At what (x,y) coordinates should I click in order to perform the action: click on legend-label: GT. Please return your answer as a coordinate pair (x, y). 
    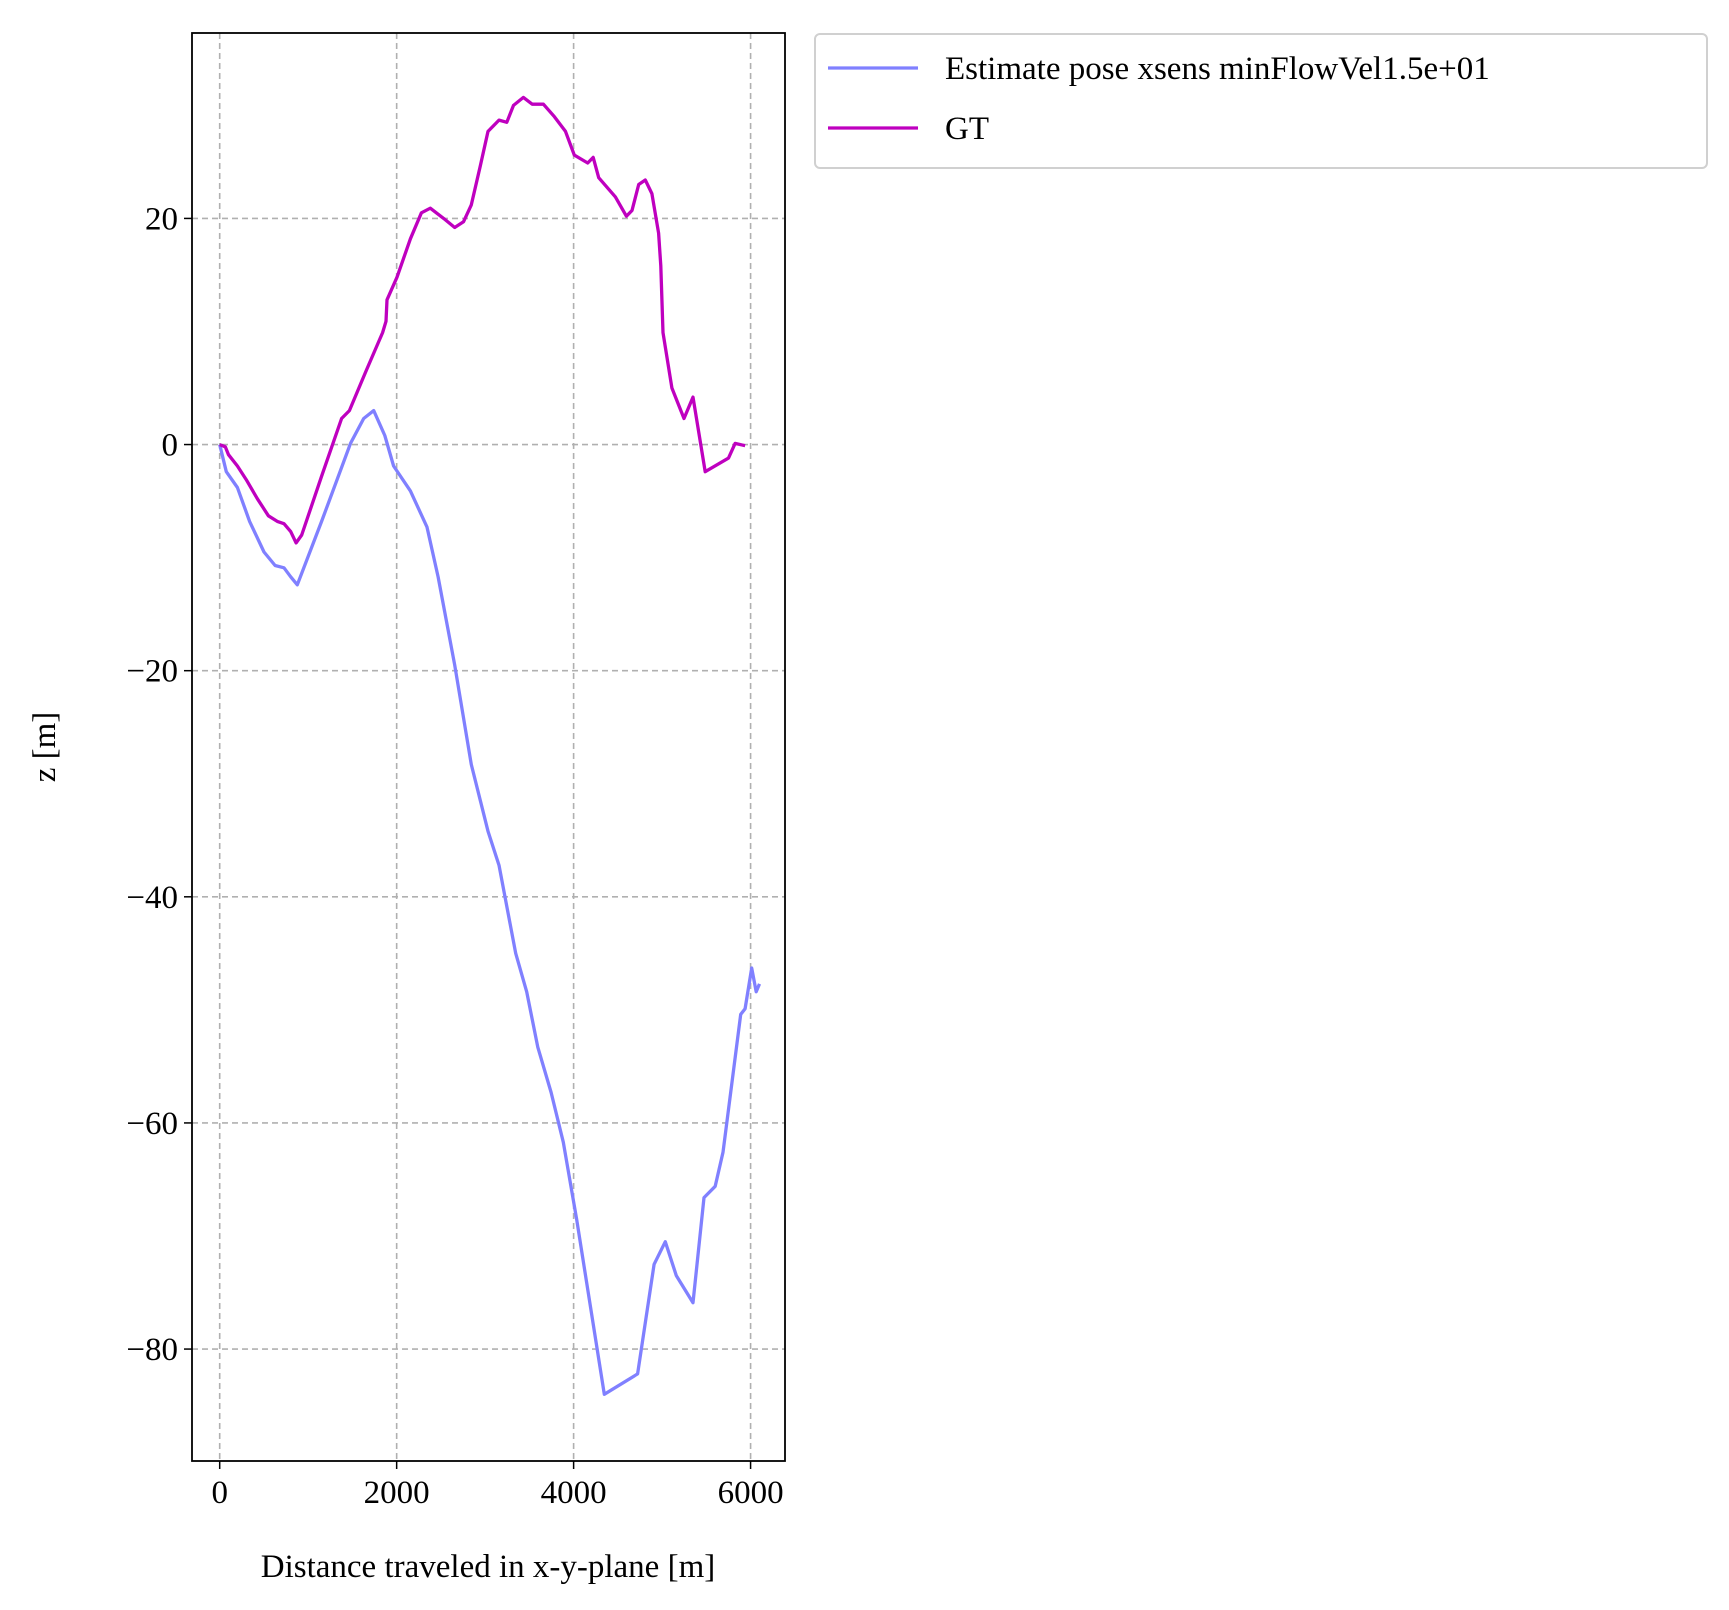
    Looking at the image, I should click on (967, 129).